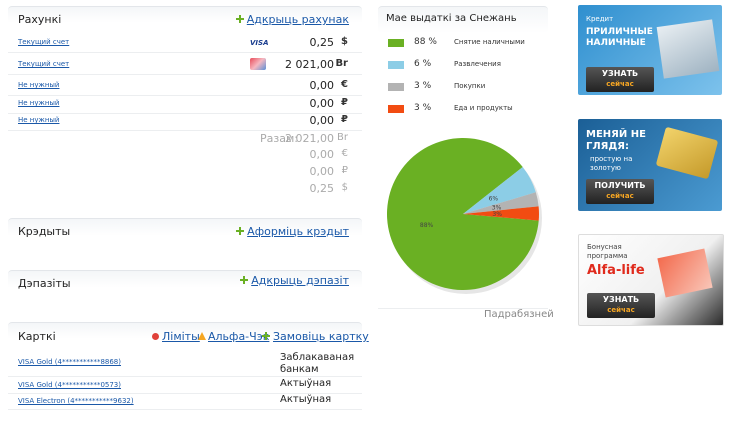  Describe the element at coordinates (44, 231) in the screenshot. I see `credits-title: Крэдыты` at that location.